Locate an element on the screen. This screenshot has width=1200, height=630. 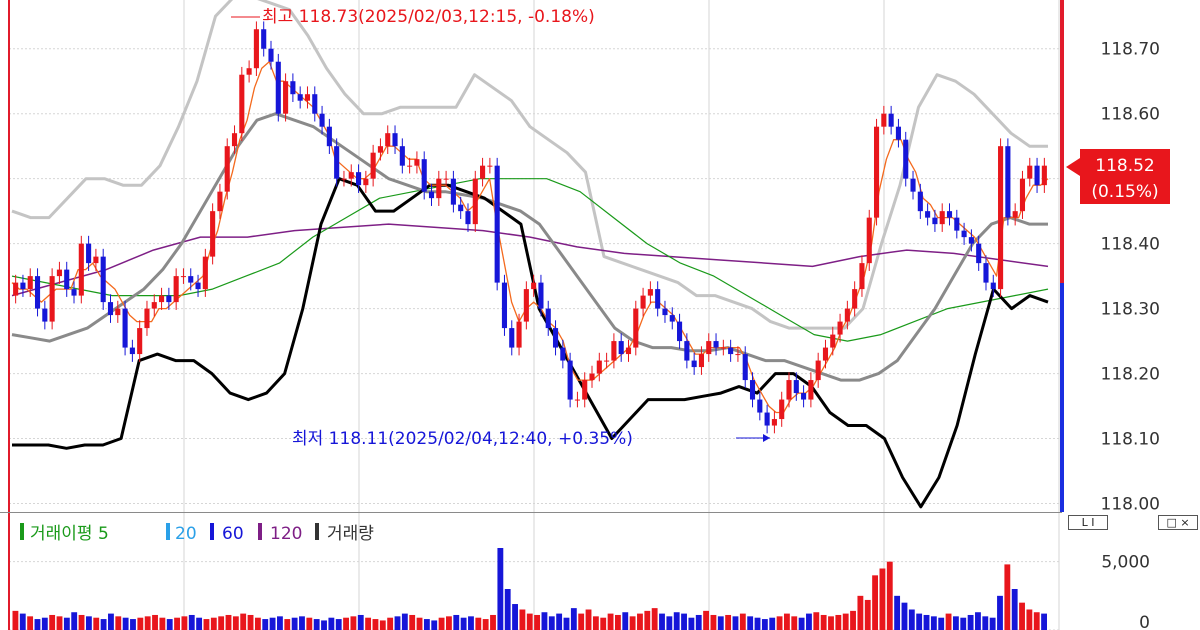
high-annotation: 최고 118.73(2025/02/03,12:15, -0.18%) is located at coordinates (428, 17).